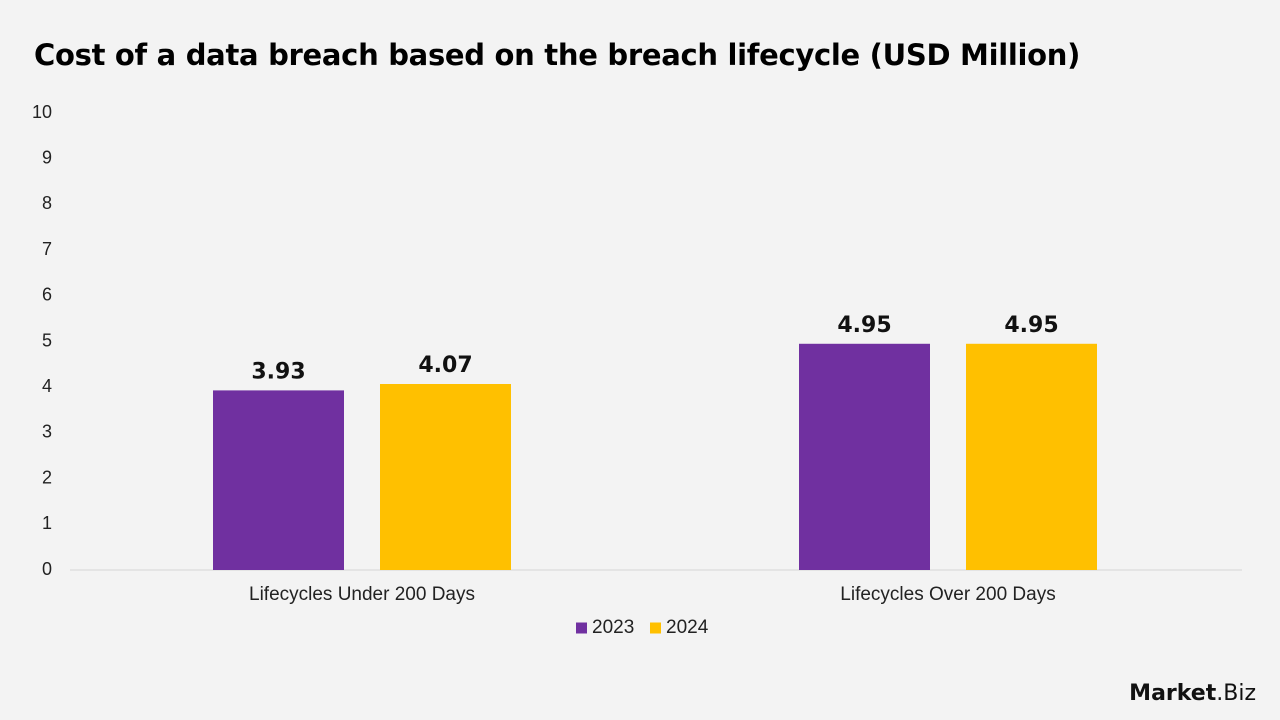 The image size is (1280, 720). What do you see at coordinates (47, 249) in the screenshot?
I see `y-tick-label: 7` at bounding box center [47, 249].